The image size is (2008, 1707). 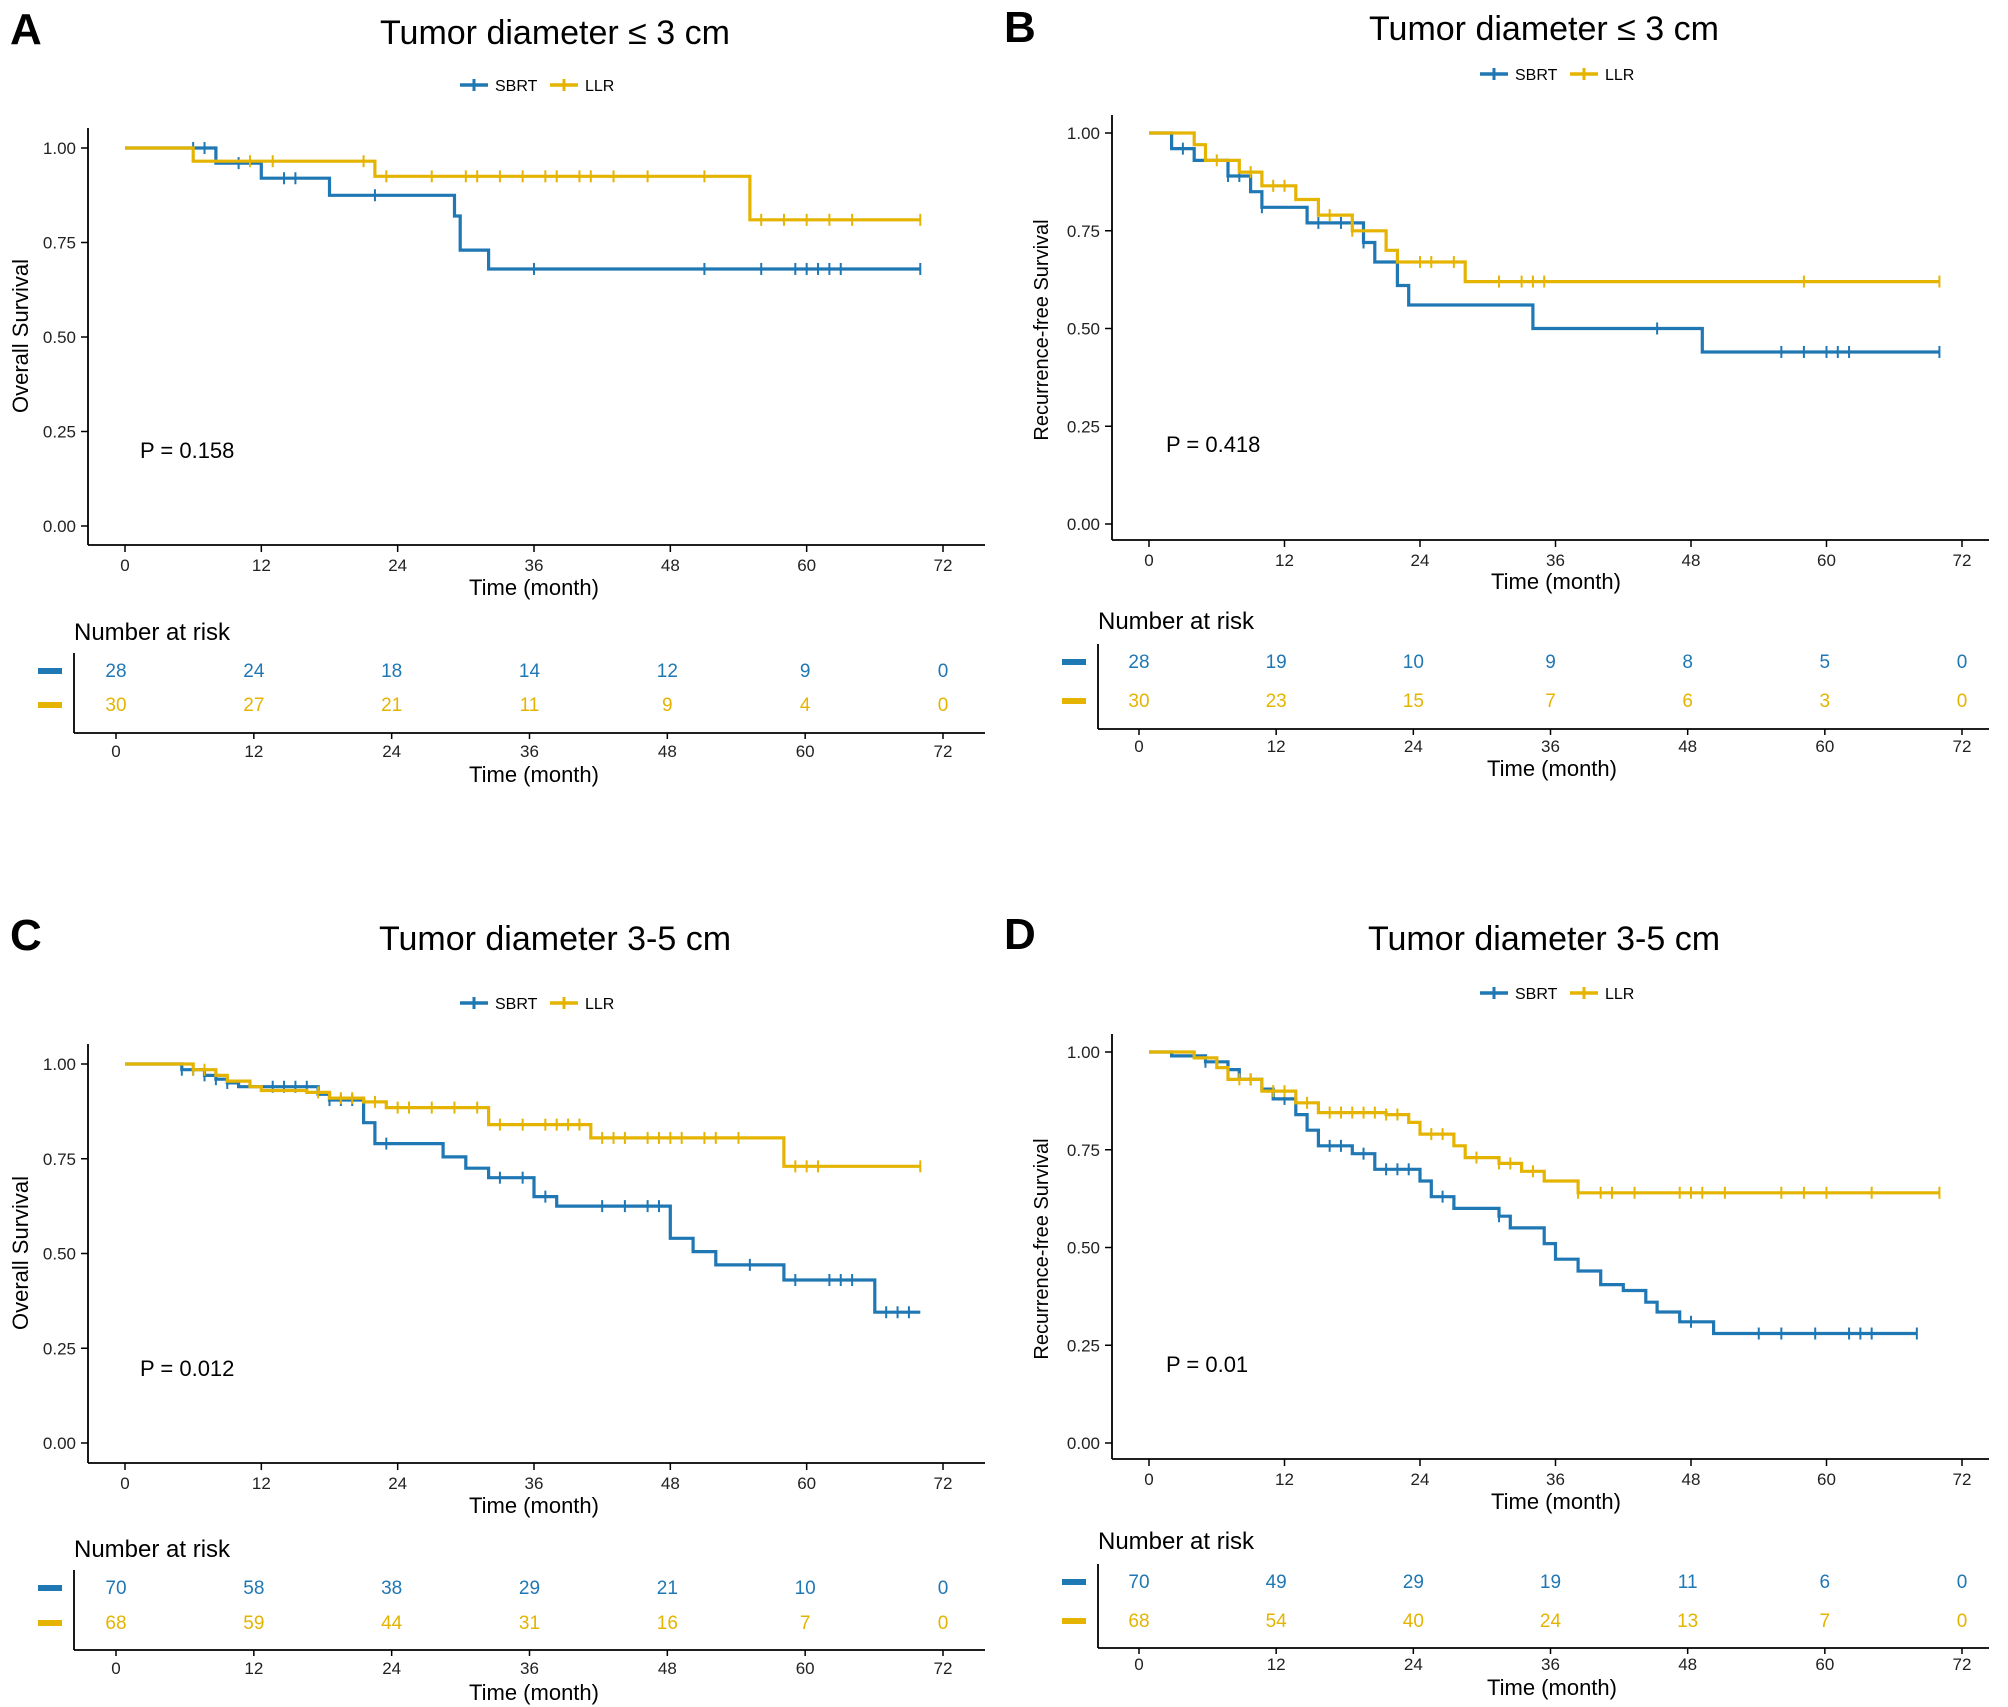 I want to click on risk-value-sbrt: 29, so click(x=529, y=1588).